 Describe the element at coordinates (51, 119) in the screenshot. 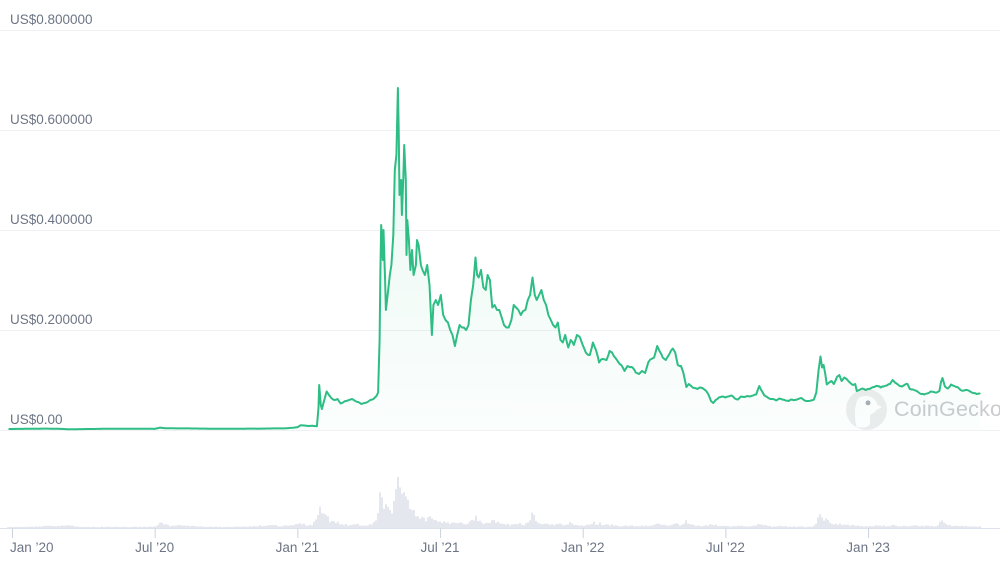

I see `y-axis-label: US$0.600000` at that location.